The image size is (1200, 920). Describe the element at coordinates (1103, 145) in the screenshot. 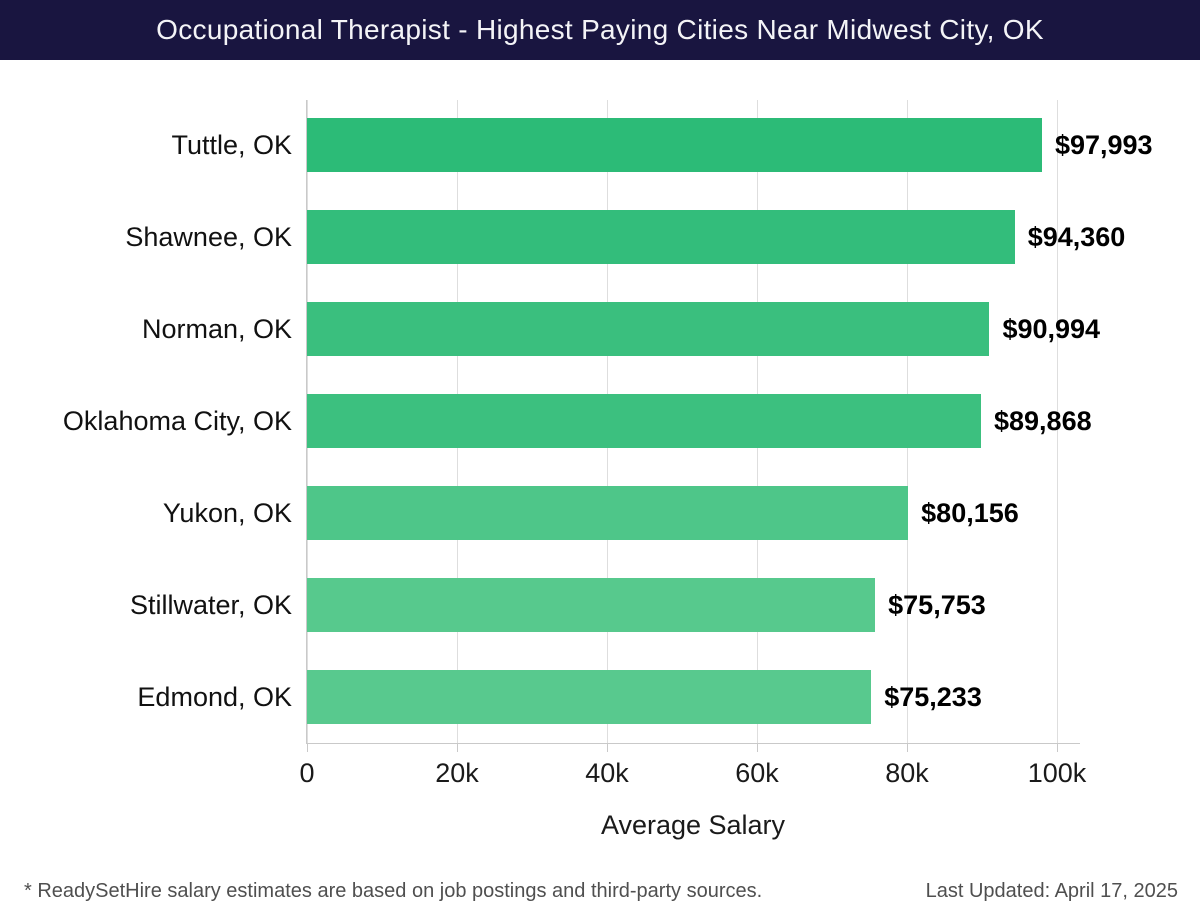

I see `value-label: $97,993` at that location.